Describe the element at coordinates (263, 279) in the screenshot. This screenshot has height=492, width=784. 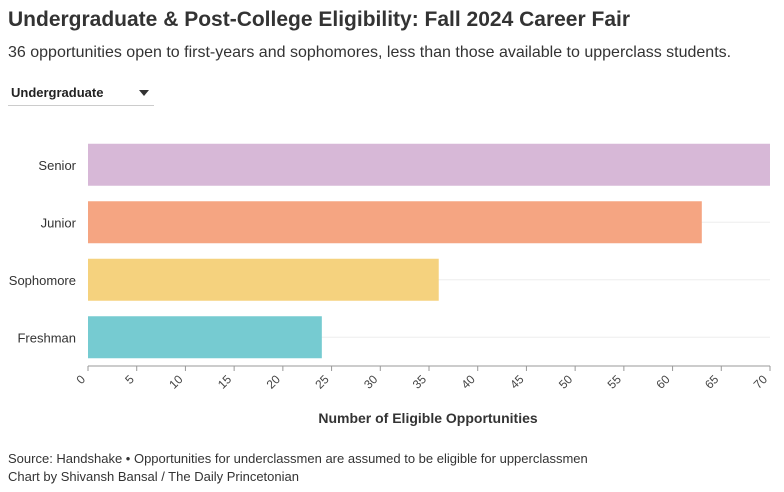
I see `bar-sophomore` at that location.